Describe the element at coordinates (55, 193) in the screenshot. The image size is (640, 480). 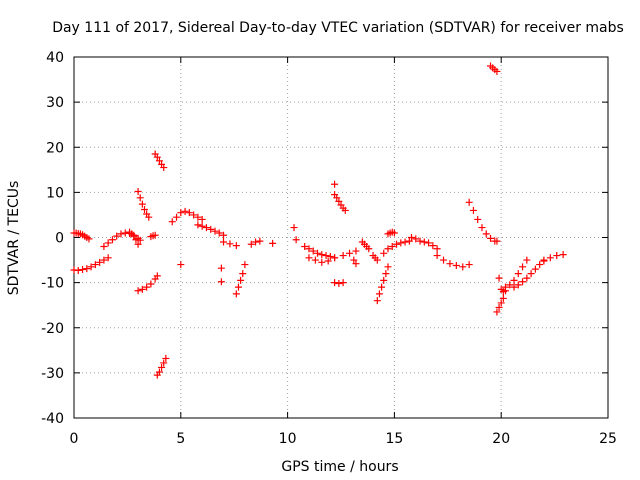
I see `y-tick-label: 10` at that location.